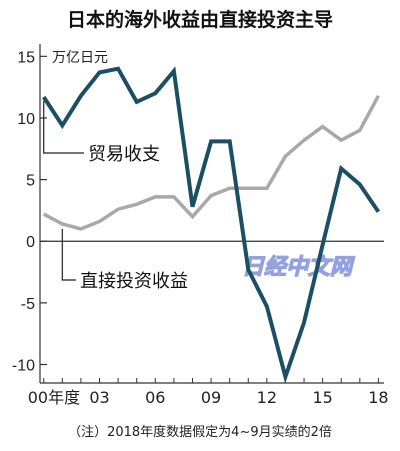 The image size is (400, 451). What do you see at coordinates (26, 119) in the screenshot?
I see `y-tick-label: 10` at bounding box center [26, 119].